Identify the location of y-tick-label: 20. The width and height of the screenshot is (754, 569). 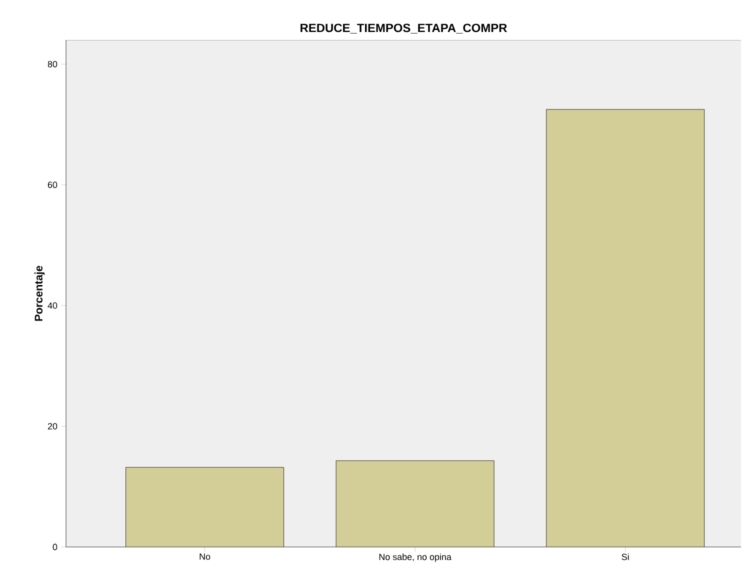
(53, 426).